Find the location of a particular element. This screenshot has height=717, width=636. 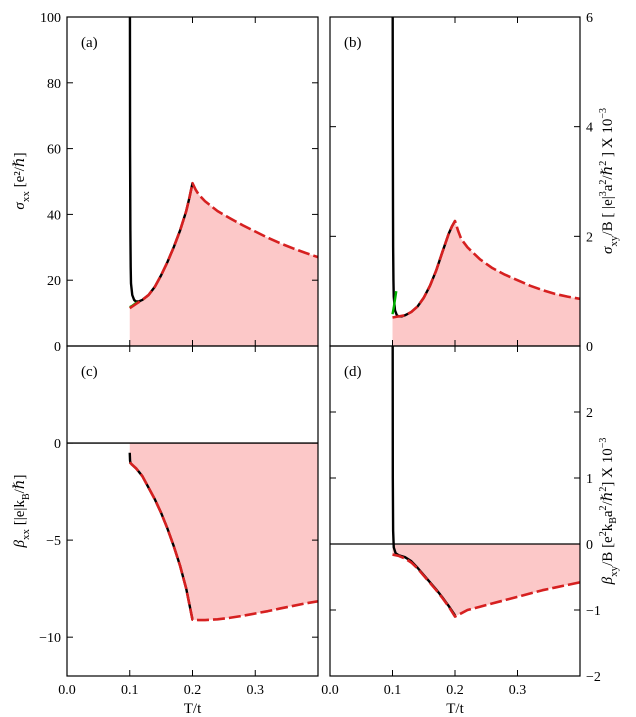

y-axis-label-part: /B [e is located at coordinates (608, 551).